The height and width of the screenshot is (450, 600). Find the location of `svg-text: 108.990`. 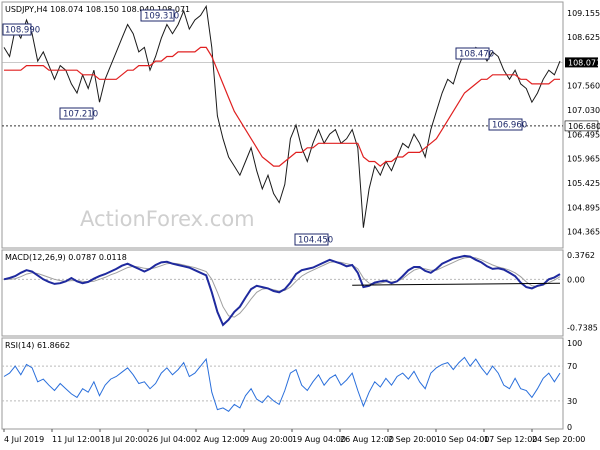

svg-text: 108.990 is located at coordinates (22, 31).